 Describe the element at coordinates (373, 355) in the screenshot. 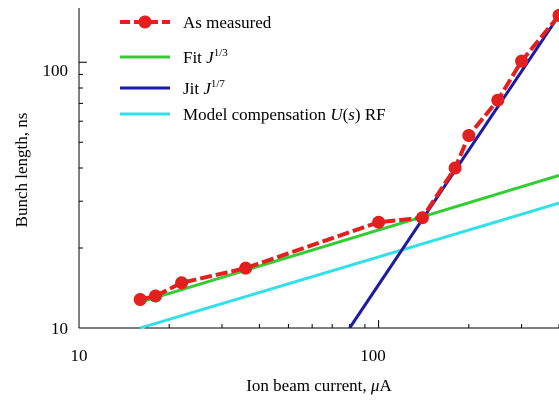

I see `x-tick-label-100: 100` at that location.